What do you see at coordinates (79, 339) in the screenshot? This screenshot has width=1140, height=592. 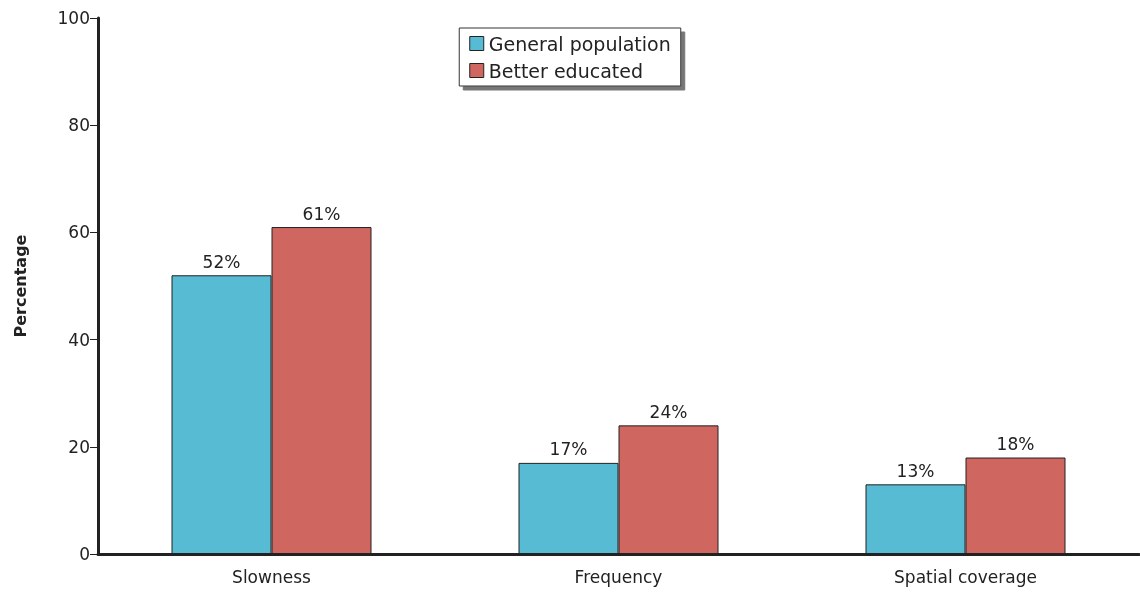 I see `y-tick-label: 40` at bounding box center [79, 339].